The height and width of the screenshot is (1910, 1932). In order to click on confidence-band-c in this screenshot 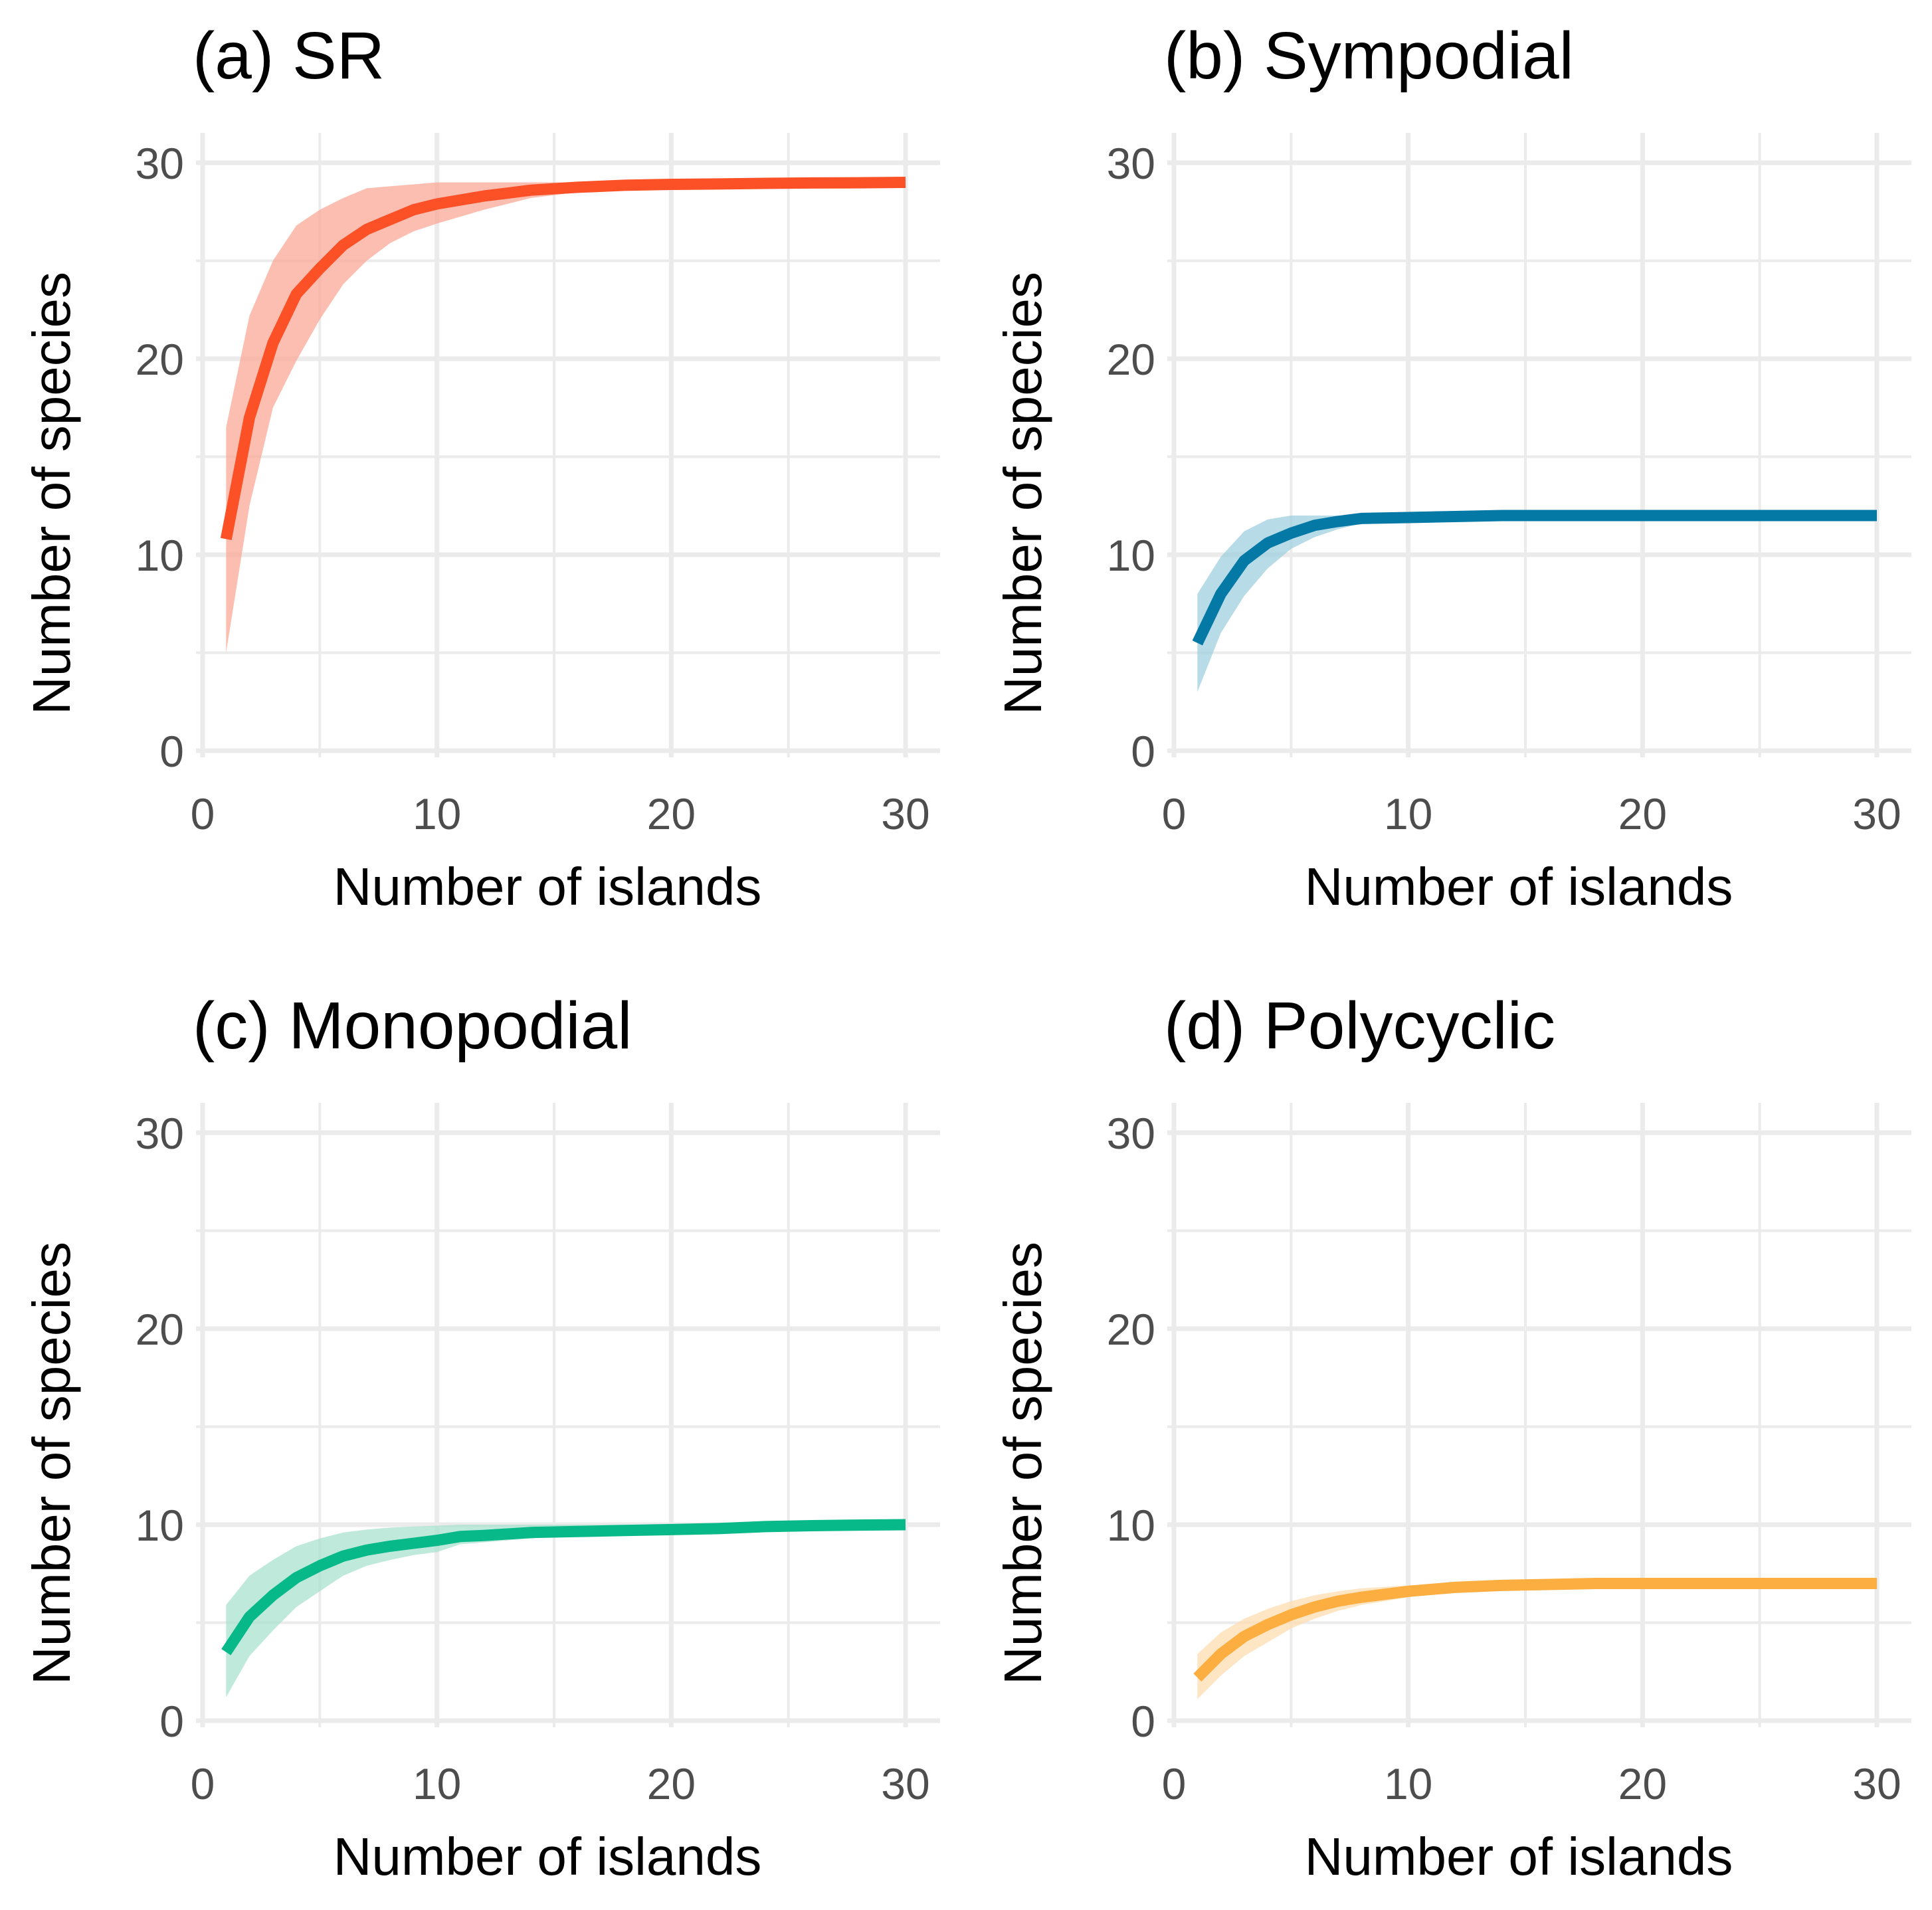, I will do `click(566, 1611)`.